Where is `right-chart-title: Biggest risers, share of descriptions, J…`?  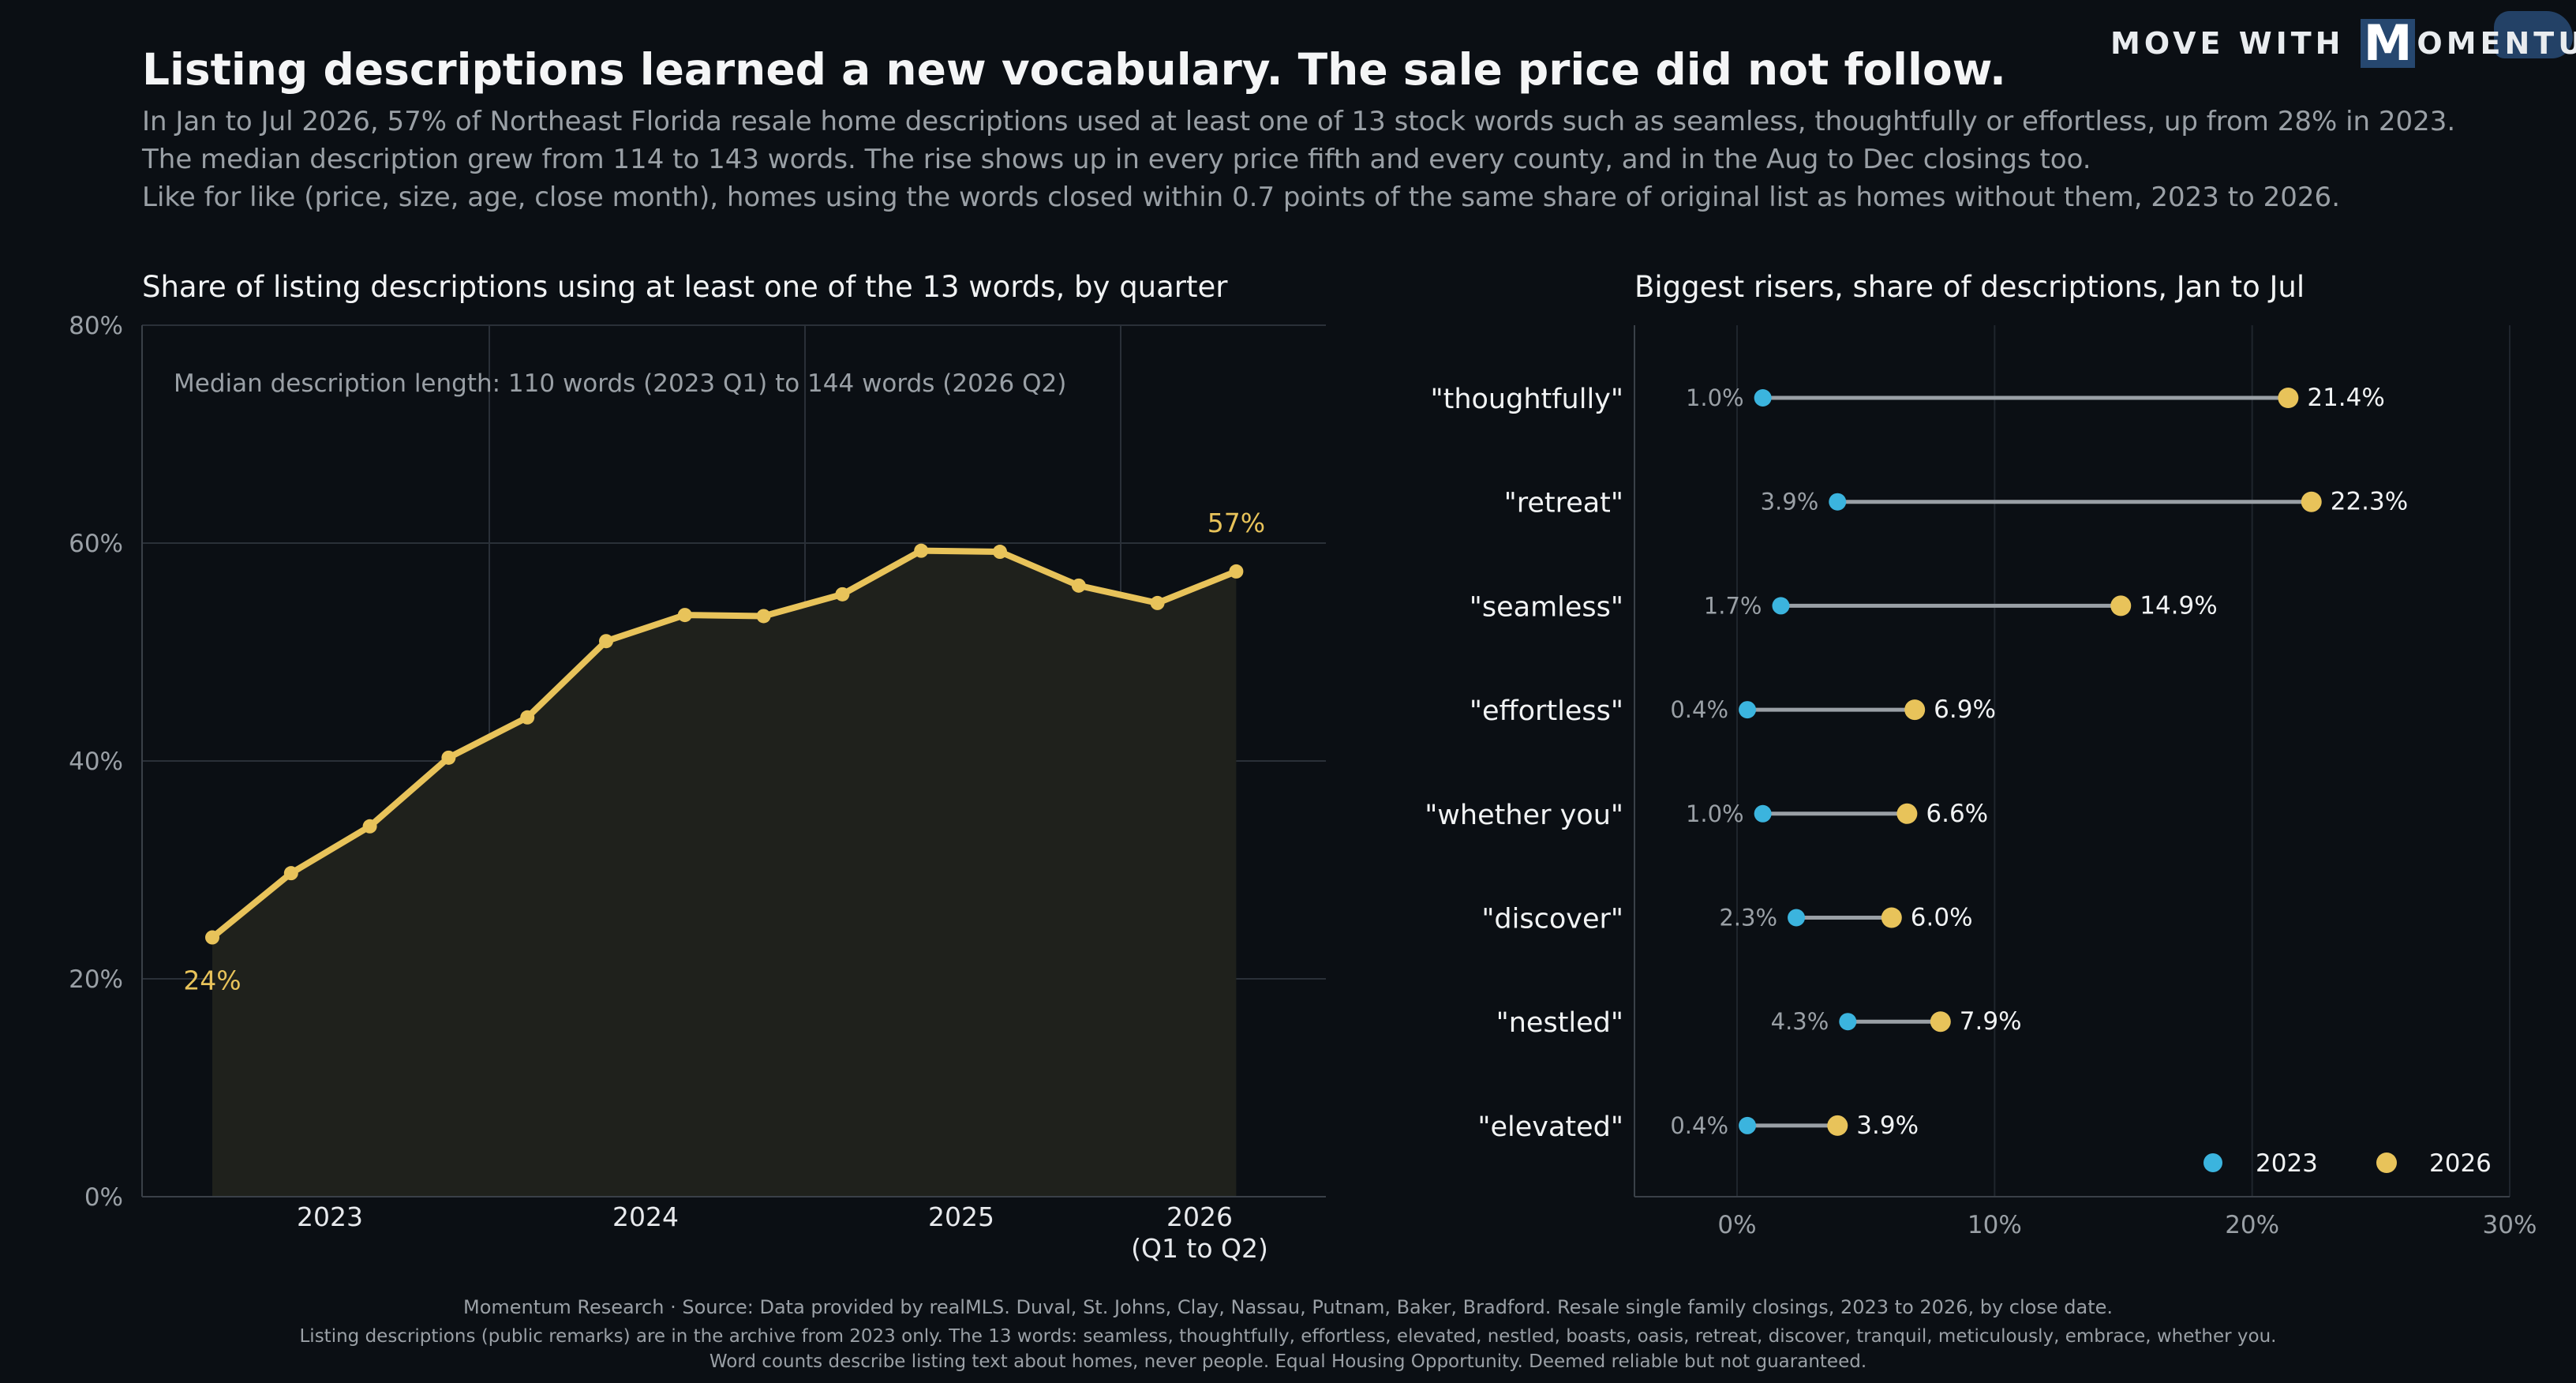 right-chart-title: Biggest risers, share of descriptions, J… is located at coordinates (1969, 287).